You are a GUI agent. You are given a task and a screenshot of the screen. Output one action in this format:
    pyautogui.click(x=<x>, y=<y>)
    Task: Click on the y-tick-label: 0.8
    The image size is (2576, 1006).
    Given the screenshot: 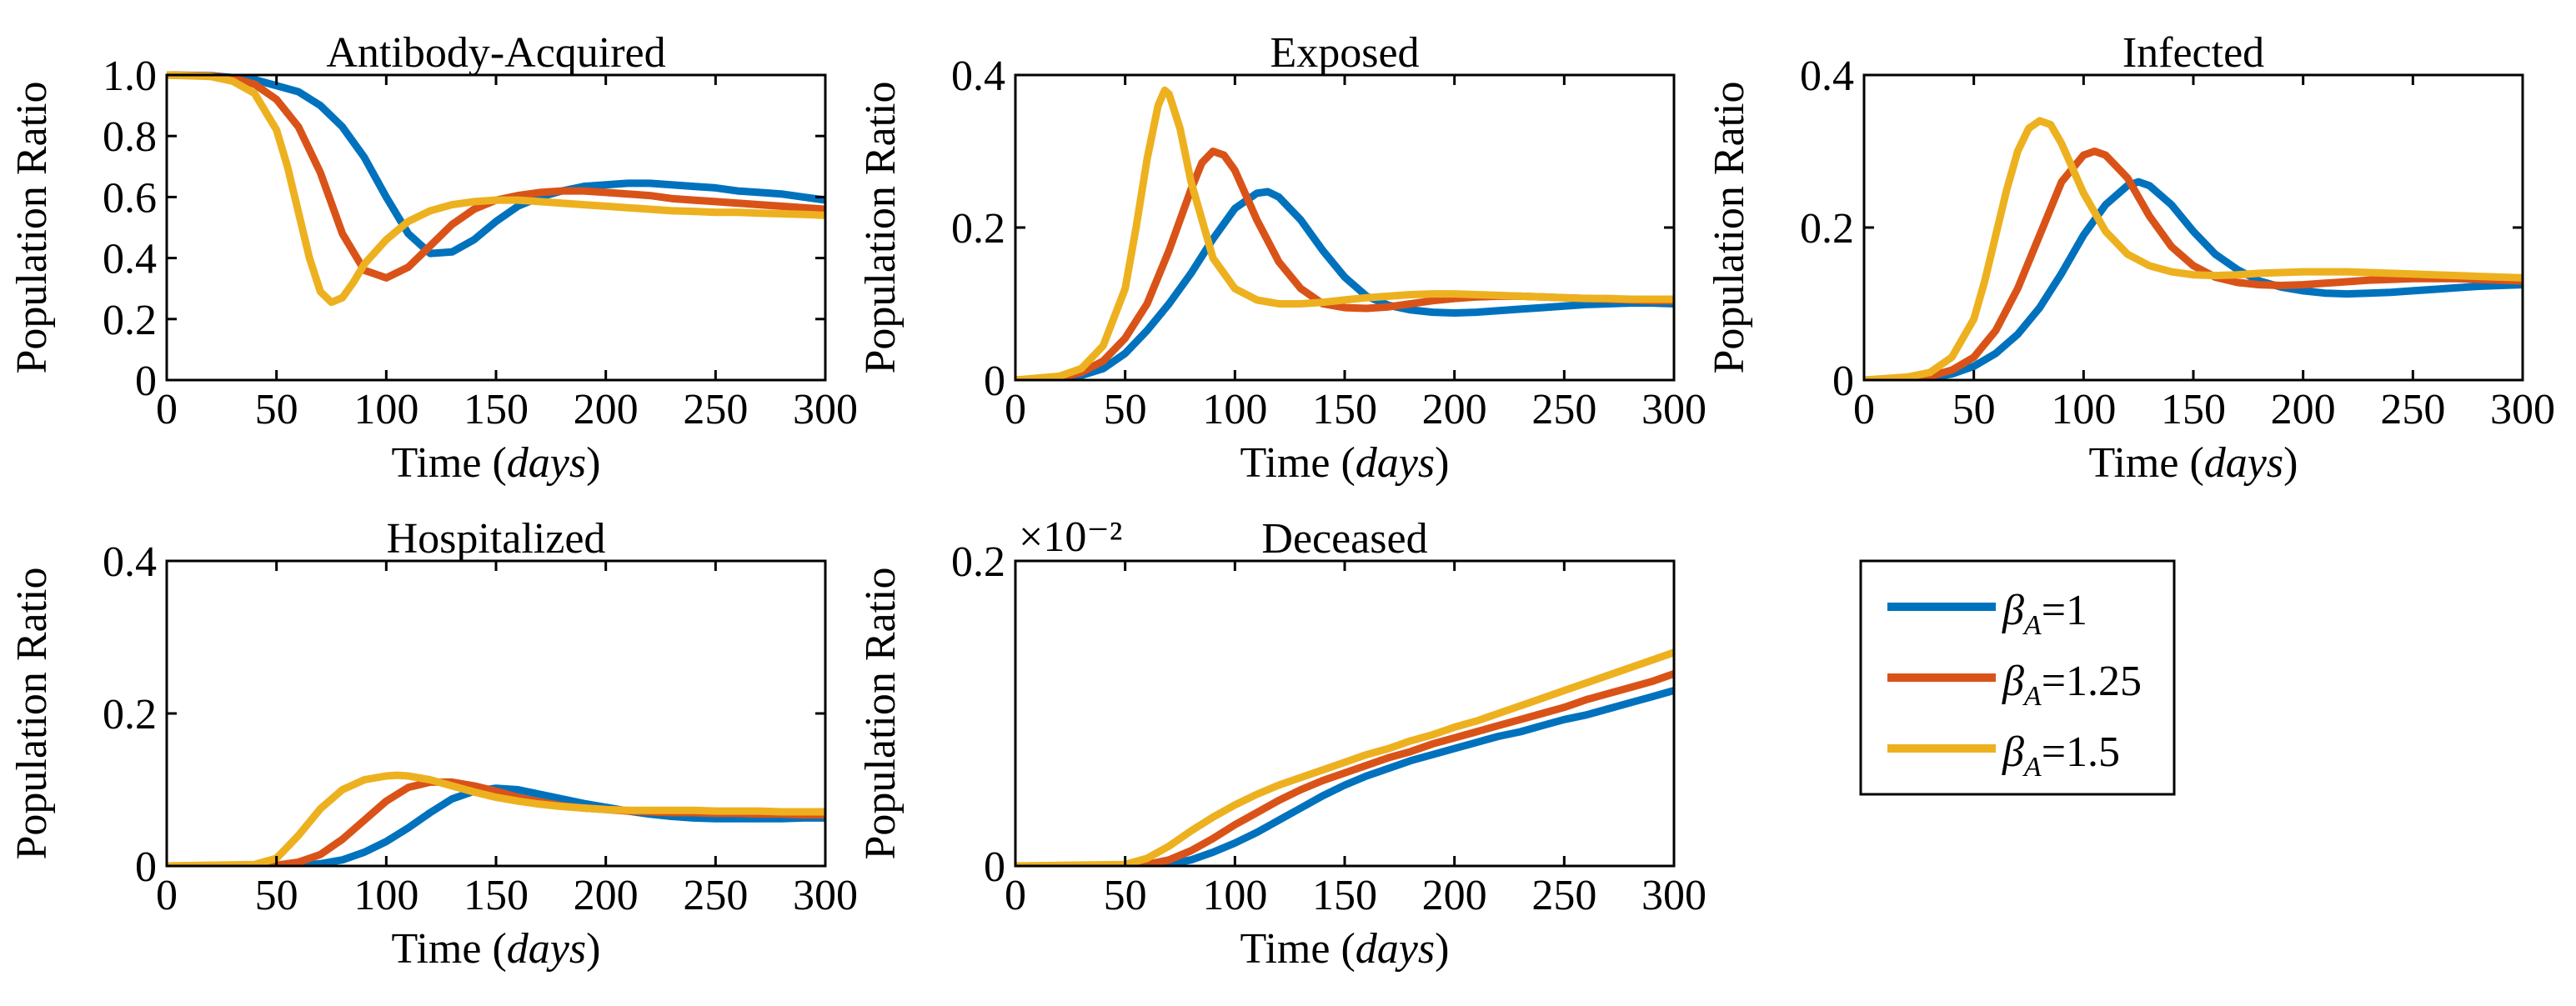 What is the action you would take?
    pyautogui.click(x=130, y=137)
    